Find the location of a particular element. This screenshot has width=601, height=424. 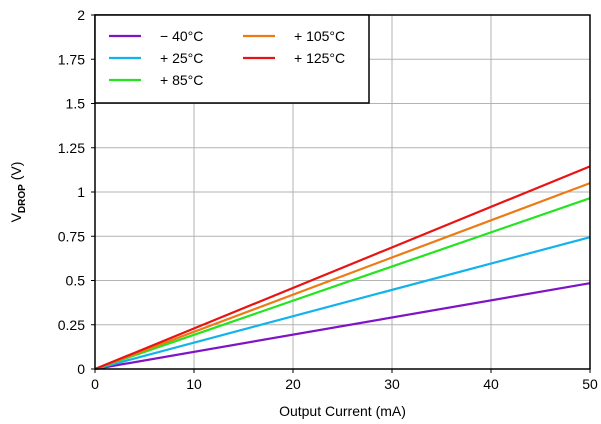

y-tick-label: 1.5 is located at coordinates (76, 104).